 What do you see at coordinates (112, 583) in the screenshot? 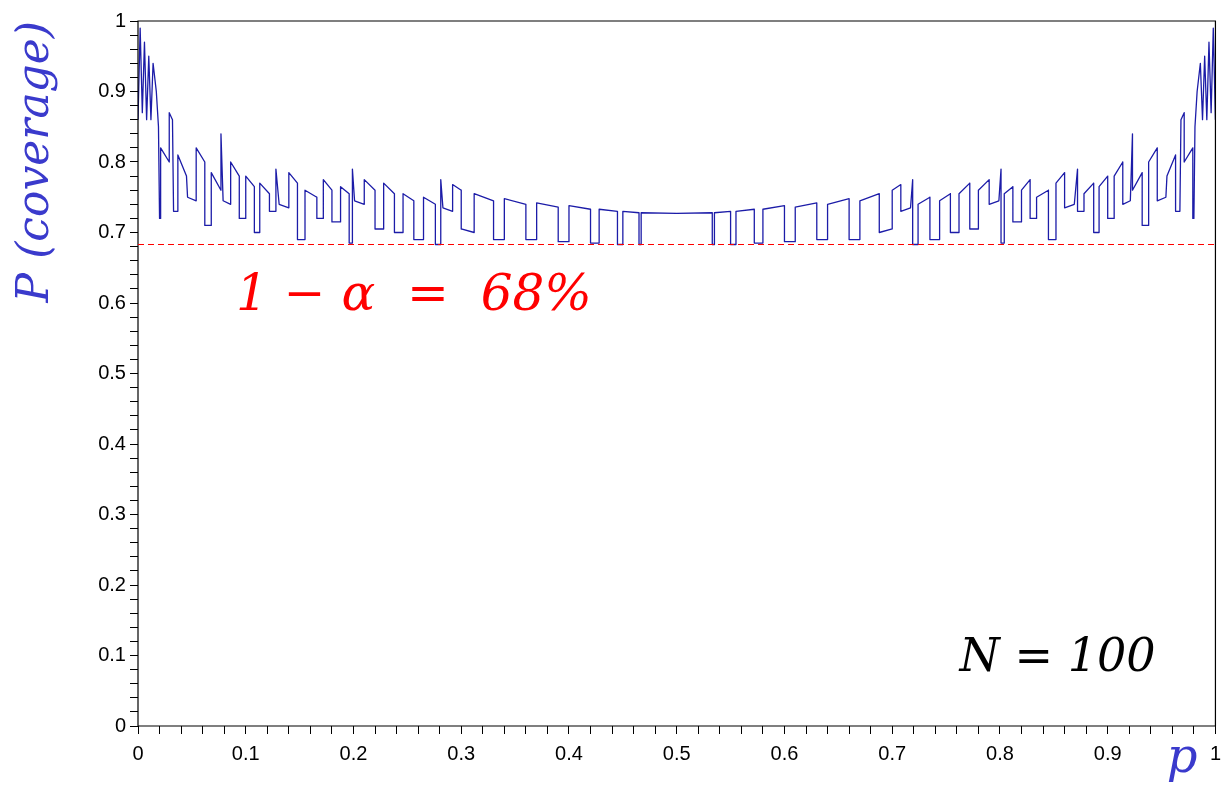
I see `y-tick-label: 0.2` at bounding box center [112, 583].